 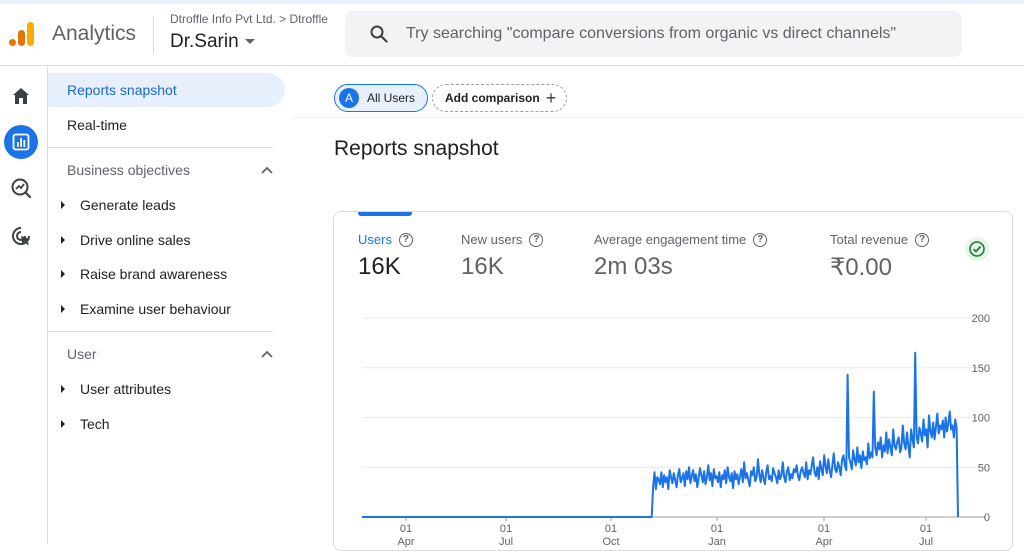 What do you see at coordinates (375, 239) in the screenshot?
I see `metric-label: Users` at bounding box center [375, 239].